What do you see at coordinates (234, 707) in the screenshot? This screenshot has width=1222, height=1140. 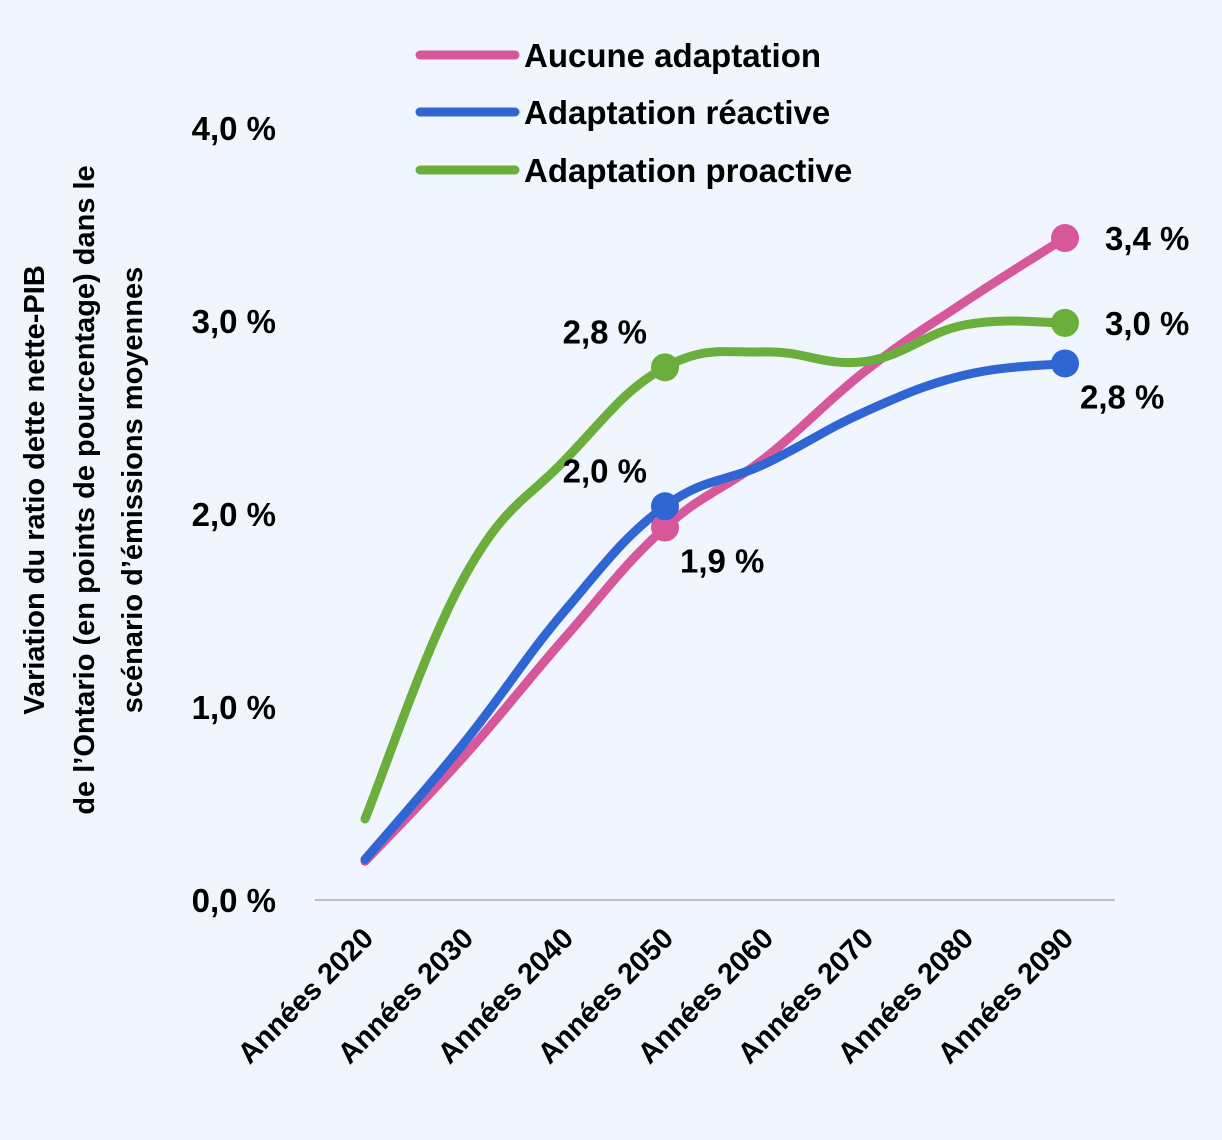 I see `y-tick-label: 1,0 %` at bounding box center [234, 707].